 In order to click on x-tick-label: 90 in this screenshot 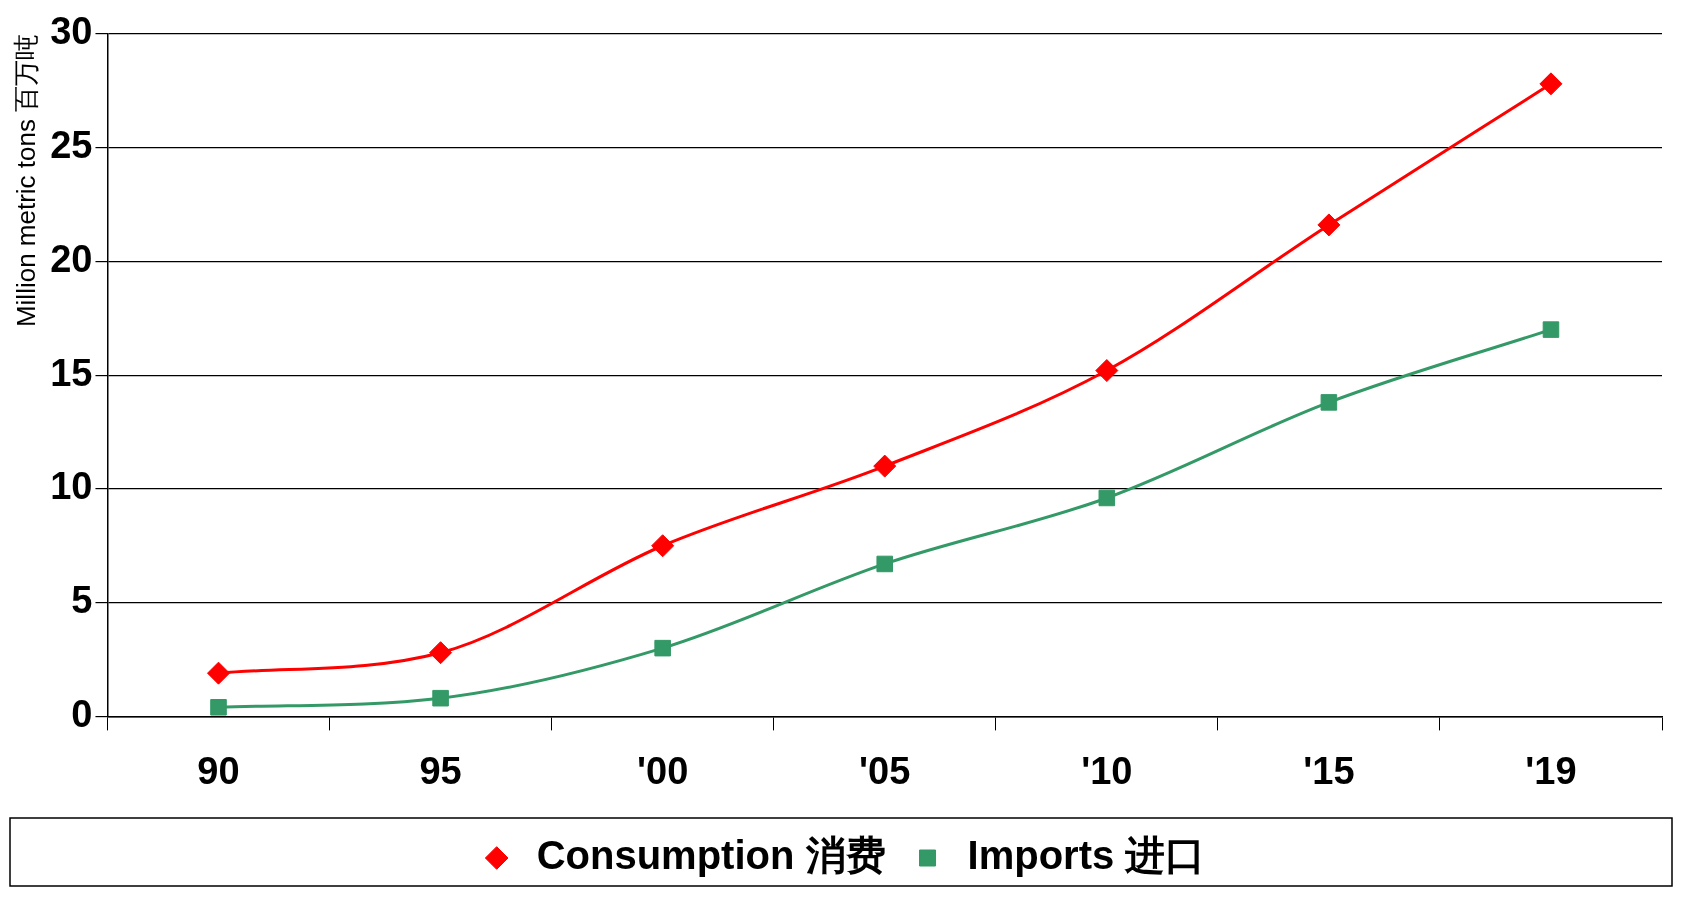, I will do `click(218, 770)`.